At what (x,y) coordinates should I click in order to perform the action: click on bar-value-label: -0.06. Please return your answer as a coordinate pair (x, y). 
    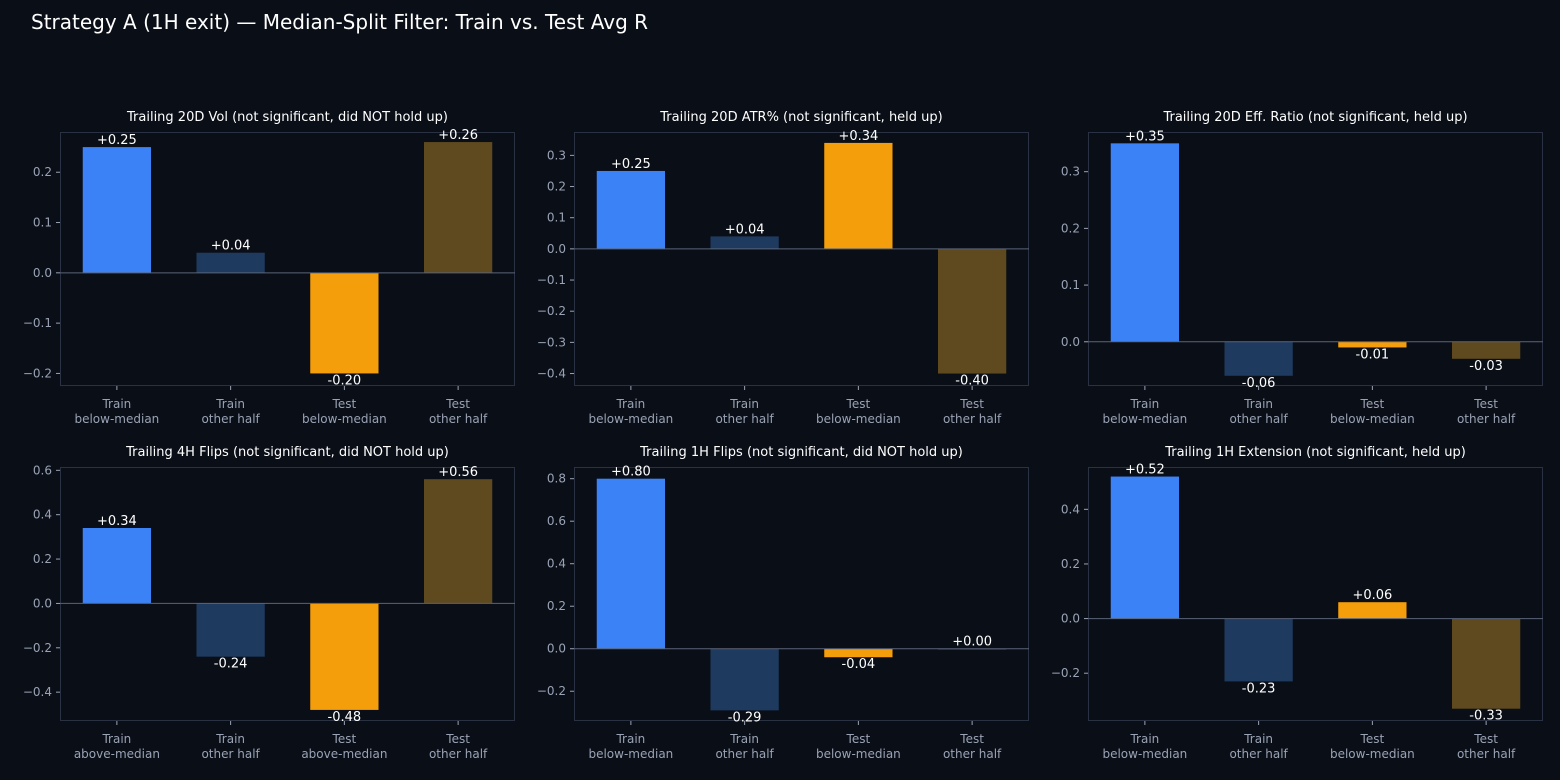
    Looking at the image, I should click on (1259, 383).